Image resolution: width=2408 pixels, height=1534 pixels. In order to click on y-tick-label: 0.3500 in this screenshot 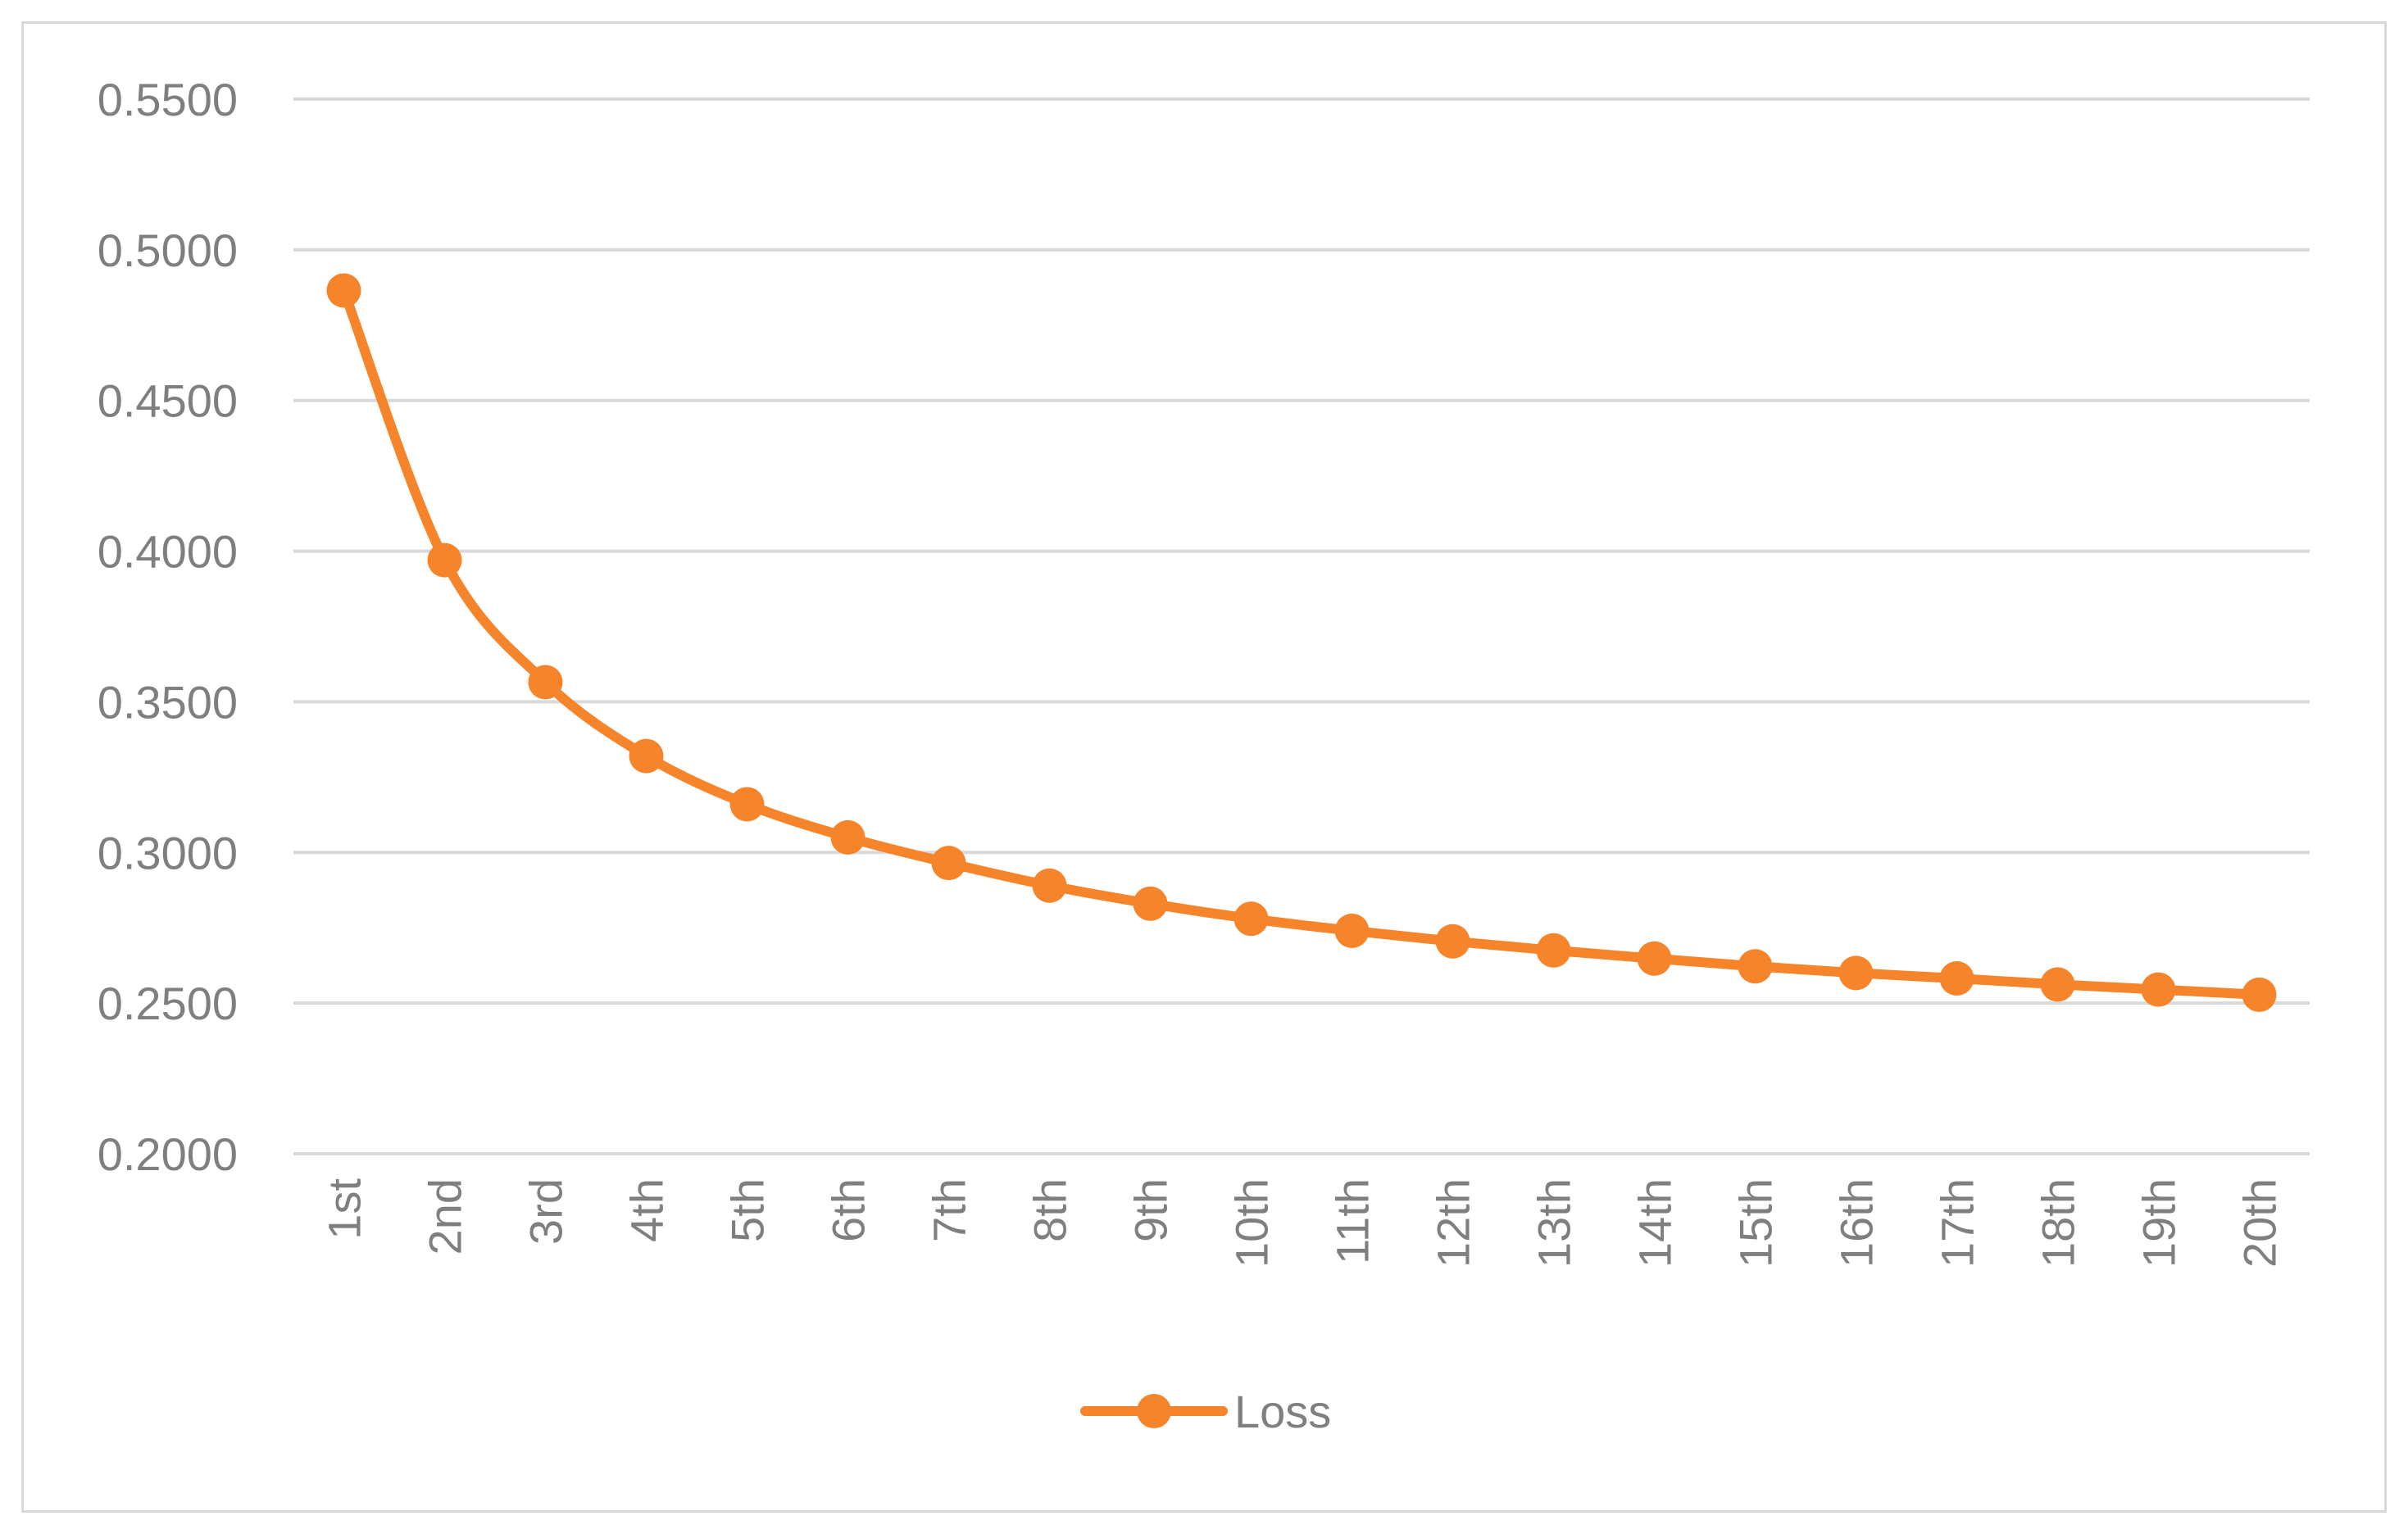, I will do `click(168, 702)`.